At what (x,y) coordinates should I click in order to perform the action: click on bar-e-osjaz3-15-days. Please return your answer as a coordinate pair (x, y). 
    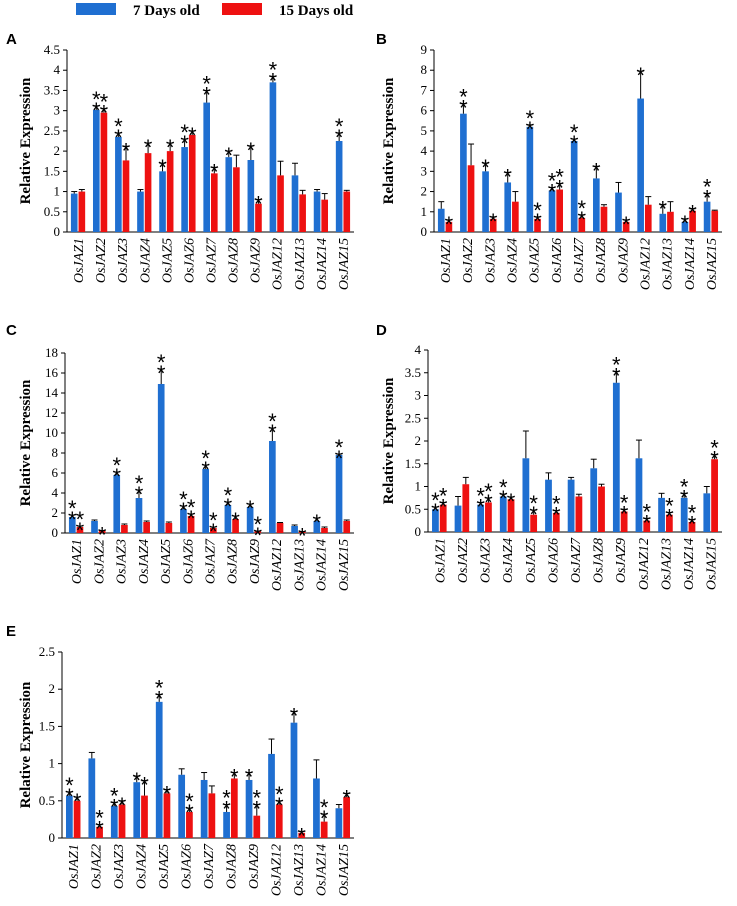
    Looking at the image, I should click on (122, 821).